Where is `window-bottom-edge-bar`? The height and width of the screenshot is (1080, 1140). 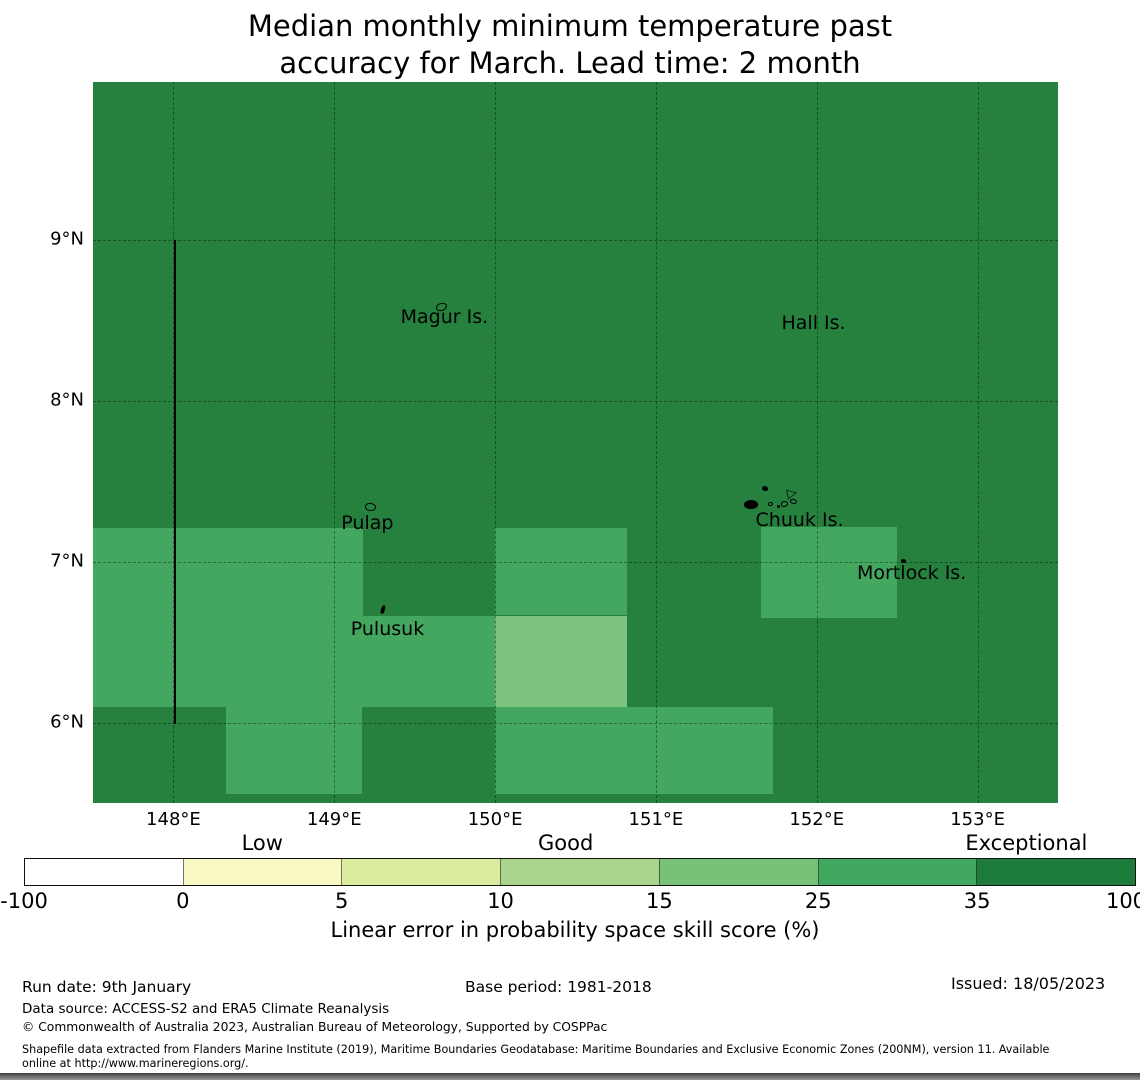
window-bottom-edge-bar is located at coordinates (570, 1076).